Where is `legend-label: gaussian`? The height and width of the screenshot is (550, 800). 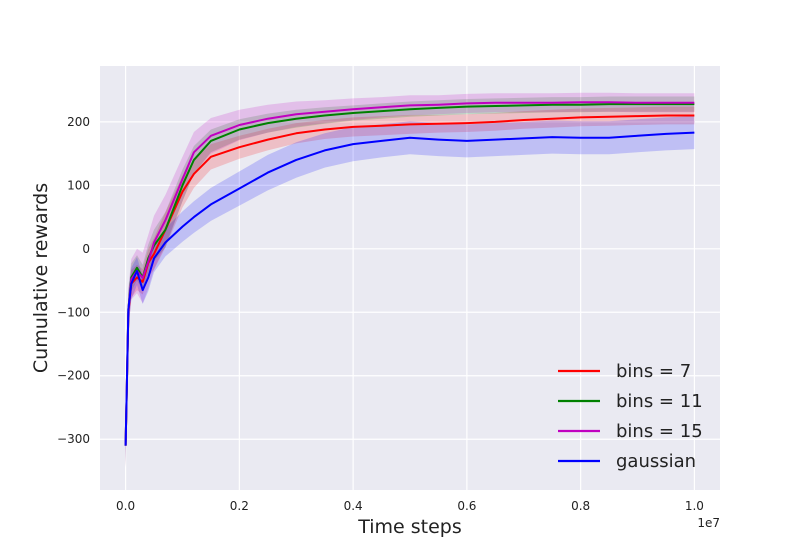
legend-label: gaussian is located at coordinates (656, 461).